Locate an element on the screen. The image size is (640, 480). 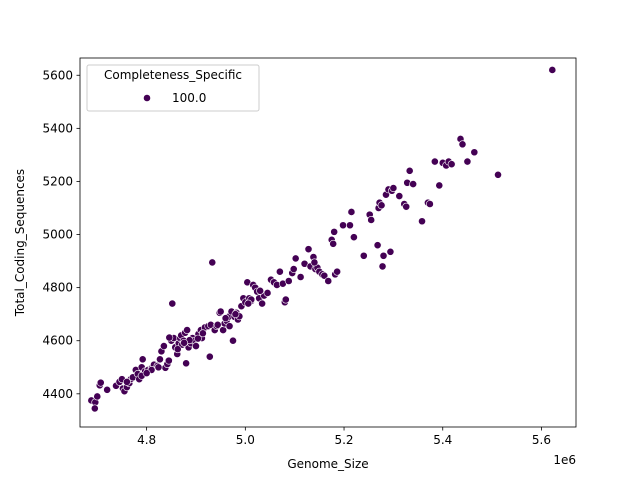
legend-box is located at coordinates (173, 88).